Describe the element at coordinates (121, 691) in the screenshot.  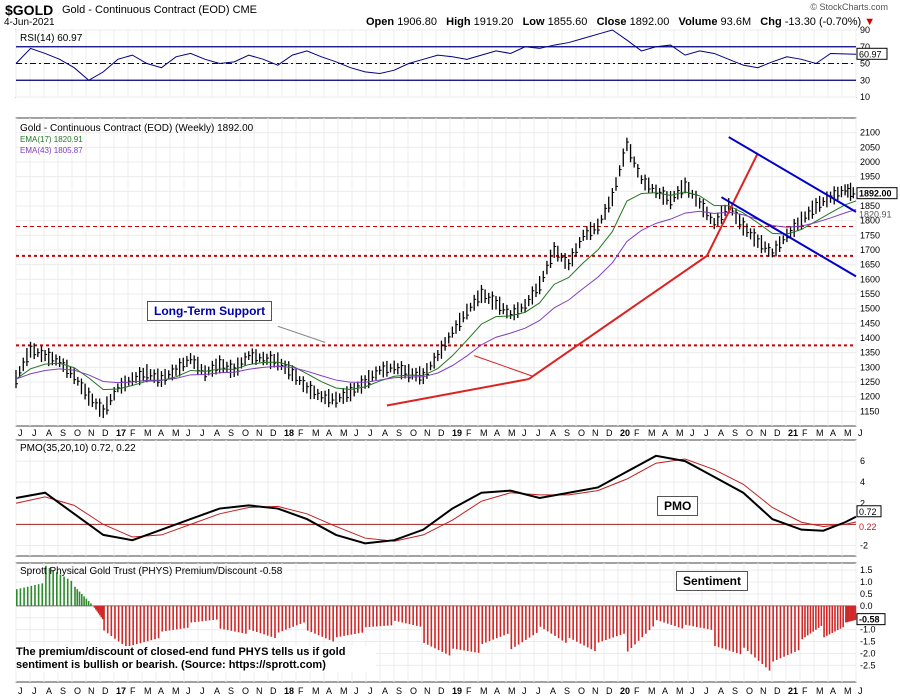
I see `month-label: 17` at that location.